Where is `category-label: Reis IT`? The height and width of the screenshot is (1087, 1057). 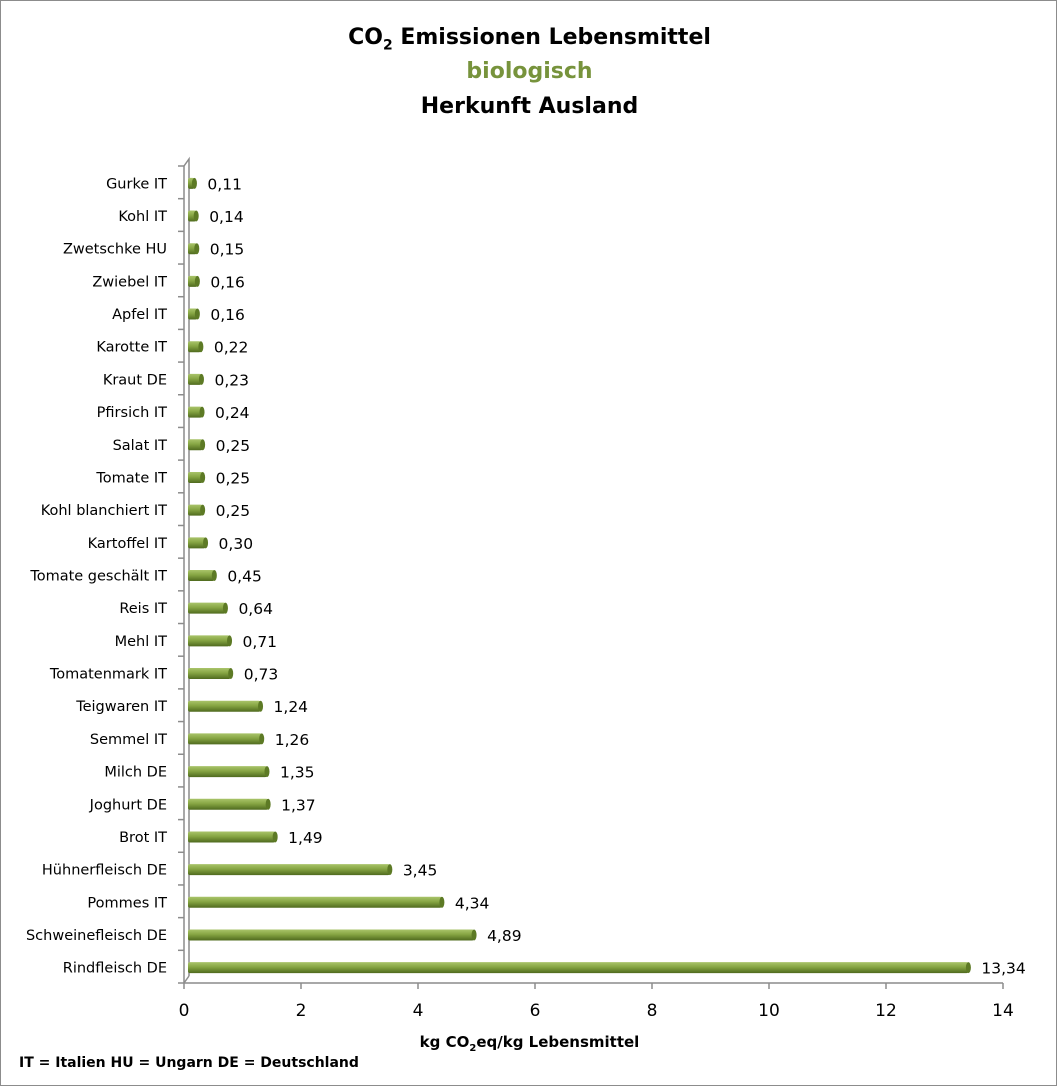
category-label: Reis IT is located at coordinates (143, 609).